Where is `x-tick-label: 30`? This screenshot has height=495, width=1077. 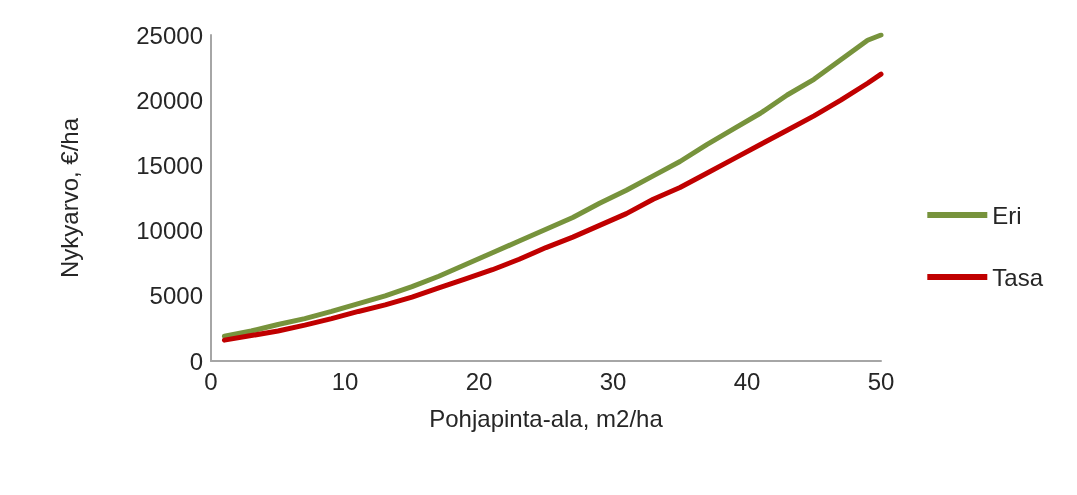
x-tick-label: 30 is located at coordinates (613, 381).